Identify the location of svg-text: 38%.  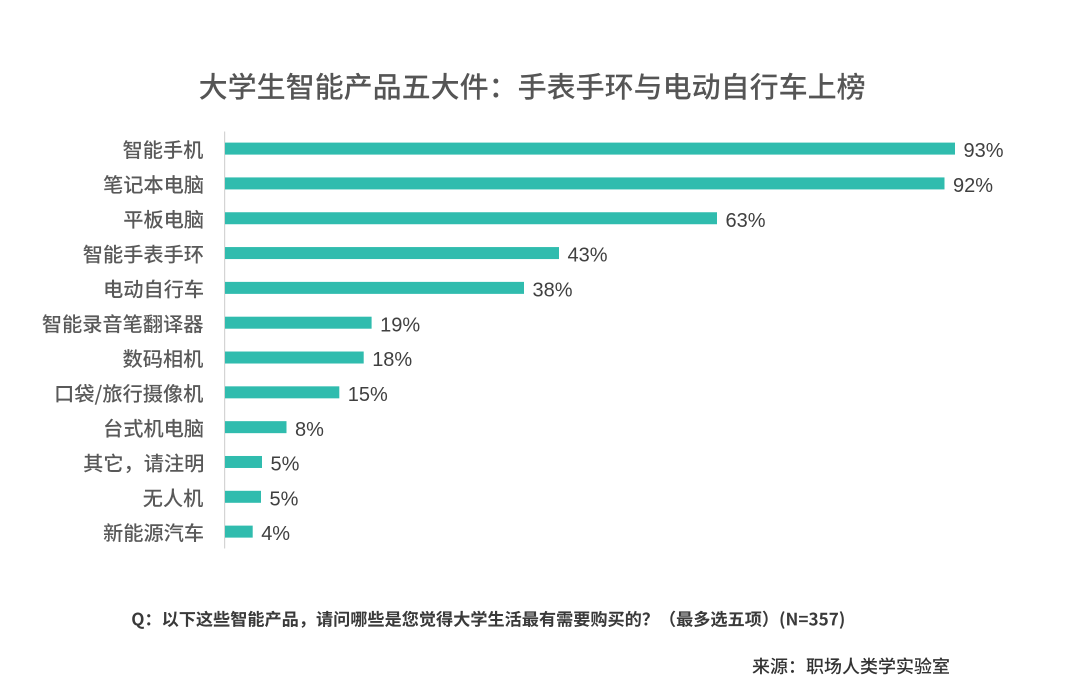
(553, 290).